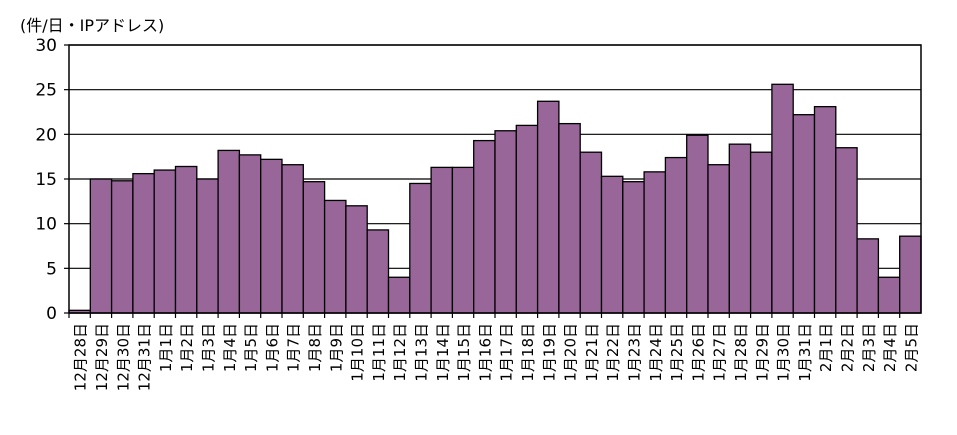  What do you see at coordinates (166, 347) in the screenshot?
I see `x-tick-label: 1月1日` at bounding box center [166, 347].